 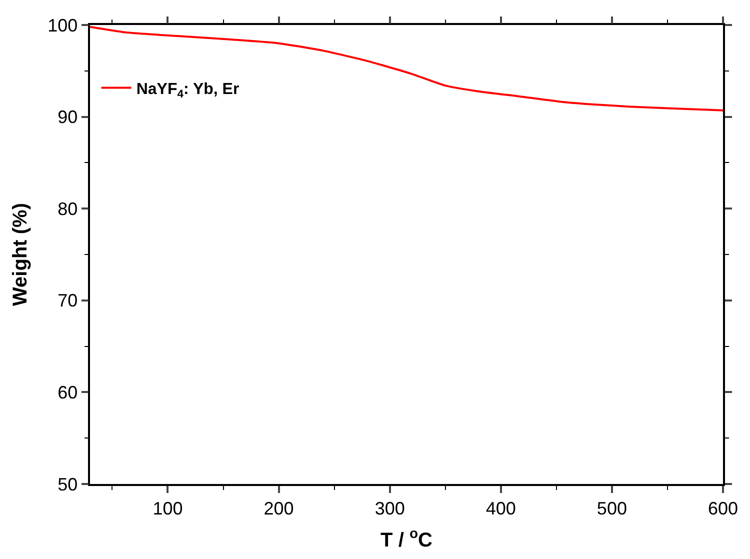 What do you see at coordinates (406, 69) in the screenshot?
I see `line-series` at bounding box center [406, 69].